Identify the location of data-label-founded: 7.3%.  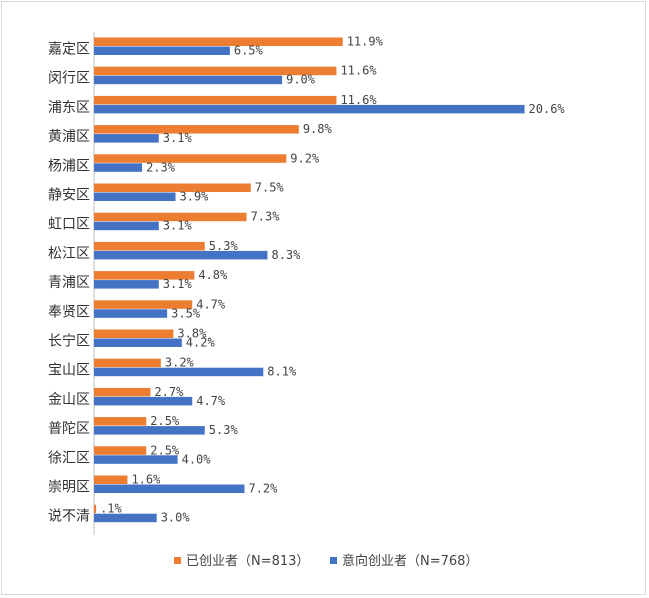
(266, 217).